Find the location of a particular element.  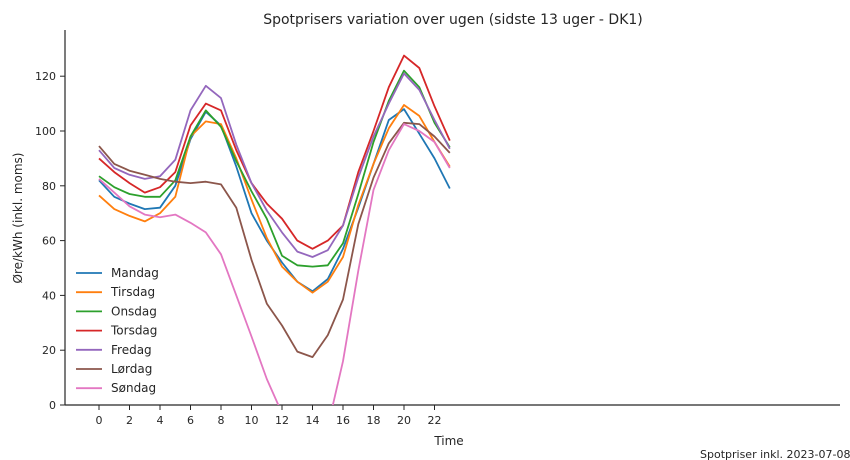

legend-label-mandag: Mandag is located at coordinates (135, 273).